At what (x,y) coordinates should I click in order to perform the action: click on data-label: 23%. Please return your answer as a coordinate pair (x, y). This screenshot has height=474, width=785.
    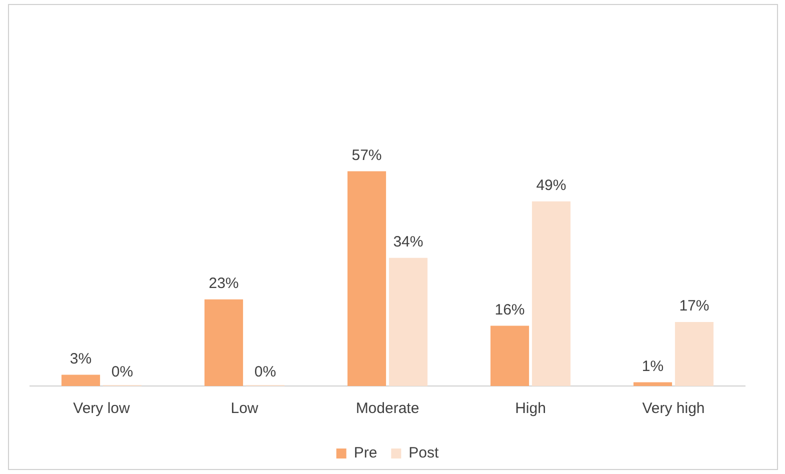
    Looking at the image, I should click on (223, 283).